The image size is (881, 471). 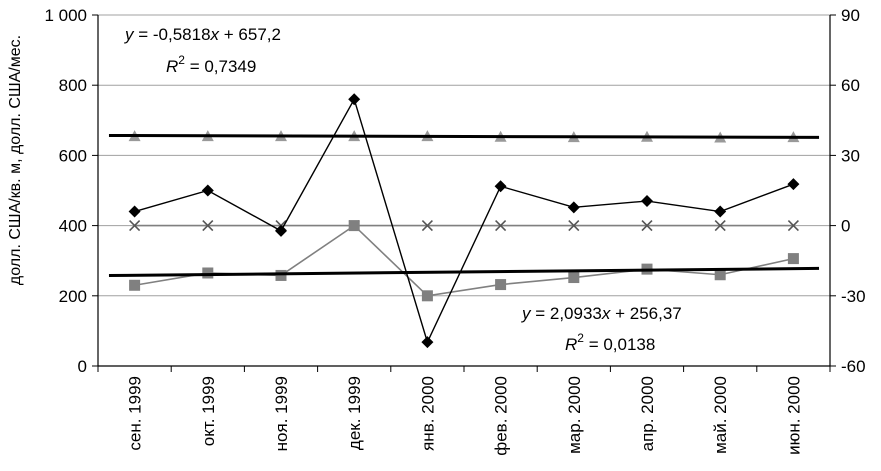 What do you see at coordinates (208, 411) in the screenshot?
I see `x-tick-label: окт. 1999` at bounding box center [208, 411].